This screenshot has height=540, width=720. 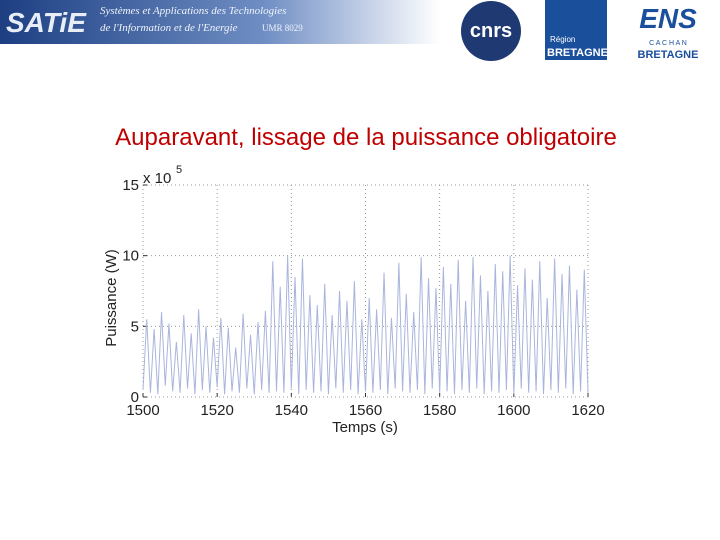 I want to click on cnrs-text: cnrs, so click(x=491, y=31).